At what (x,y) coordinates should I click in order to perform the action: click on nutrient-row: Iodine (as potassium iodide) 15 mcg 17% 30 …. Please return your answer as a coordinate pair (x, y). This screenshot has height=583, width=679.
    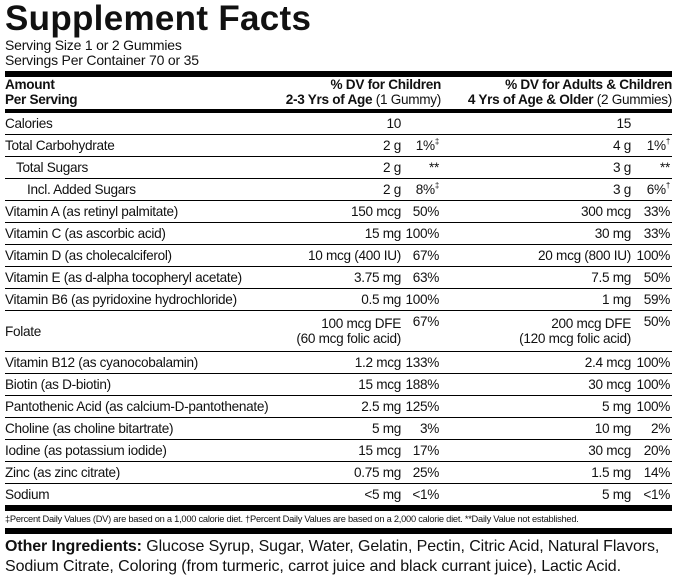
    Looking at the image, I should click on (339, 450).